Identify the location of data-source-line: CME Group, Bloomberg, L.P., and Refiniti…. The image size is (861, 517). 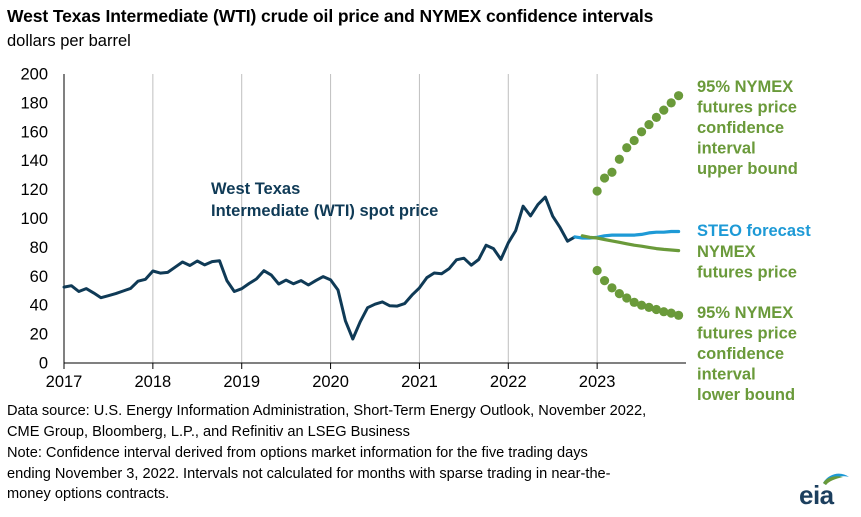
(208, 431).